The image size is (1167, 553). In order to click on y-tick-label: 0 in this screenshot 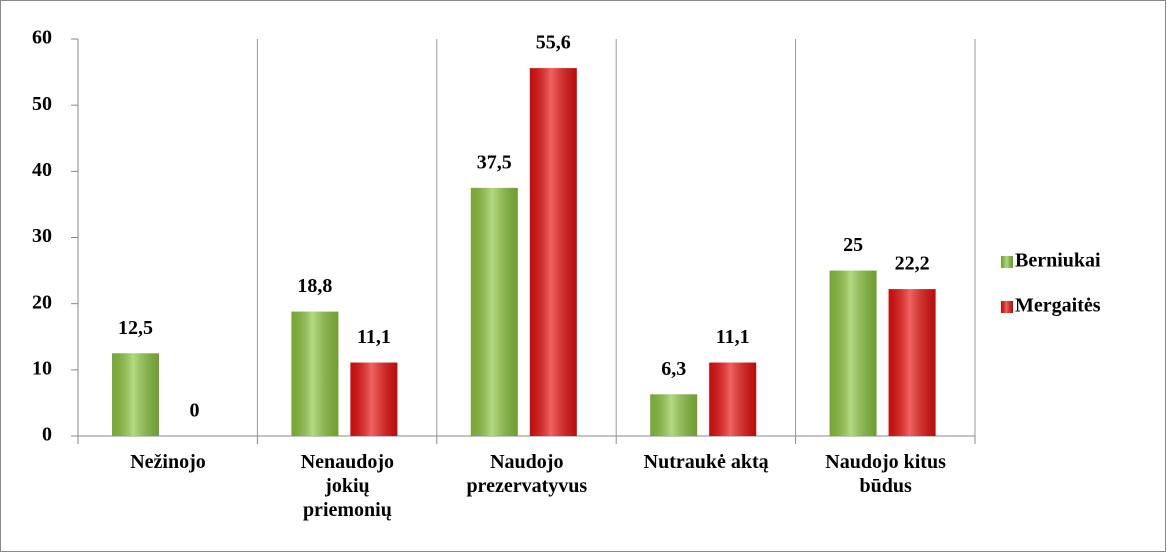, I will do `click(47, 435)`.